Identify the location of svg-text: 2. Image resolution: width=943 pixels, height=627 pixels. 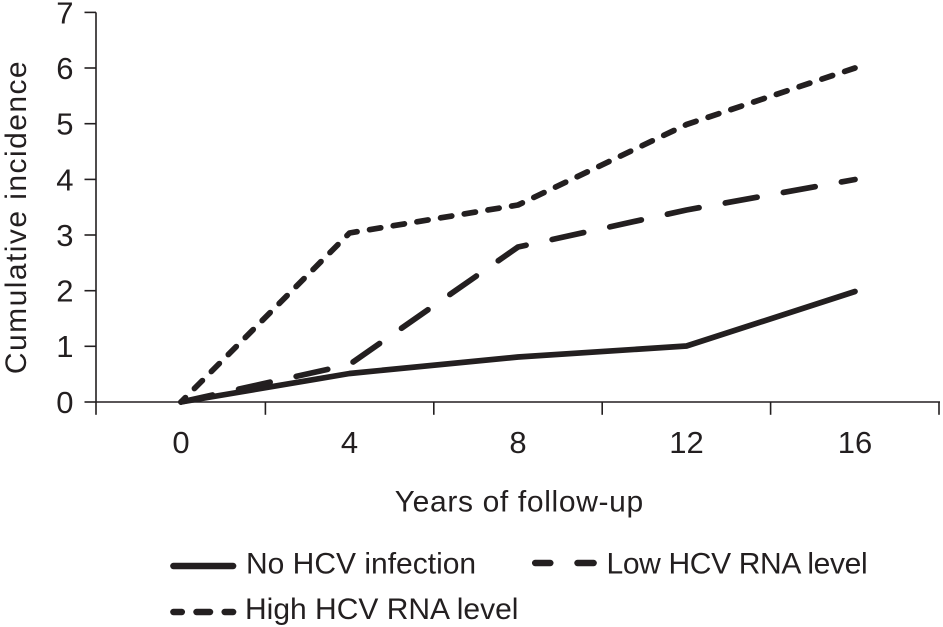
(64, 291).